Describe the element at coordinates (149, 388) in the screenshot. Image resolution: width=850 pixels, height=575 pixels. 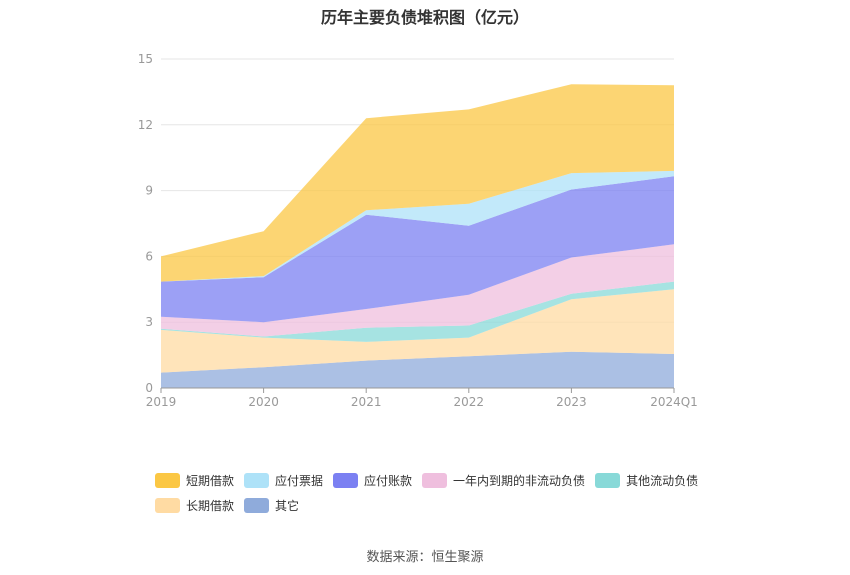
I see `y-tick-label: 0` at that location.